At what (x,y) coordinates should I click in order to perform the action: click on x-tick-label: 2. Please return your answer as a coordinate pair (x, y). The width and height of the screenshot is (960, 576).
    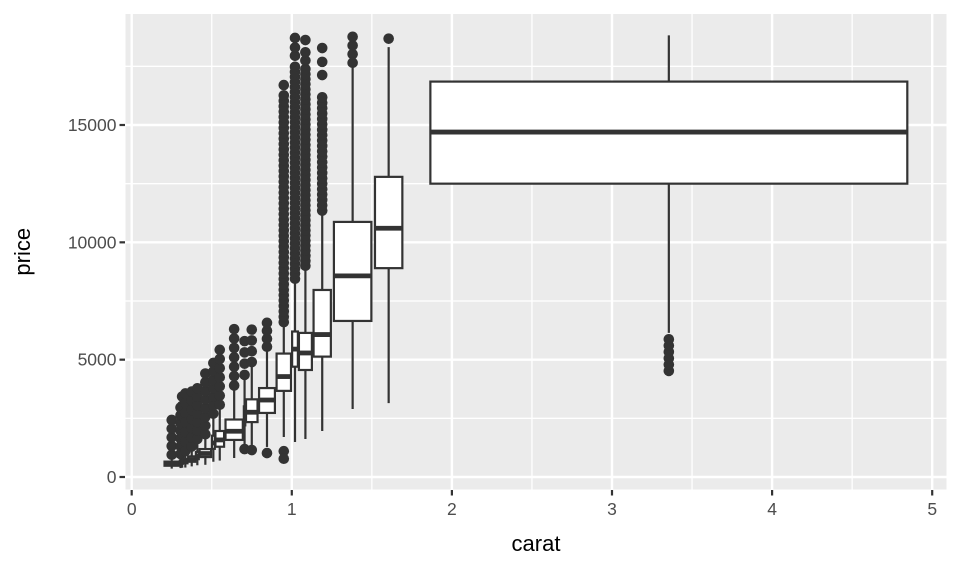
    Looking at the image, I should click on (452, 509).